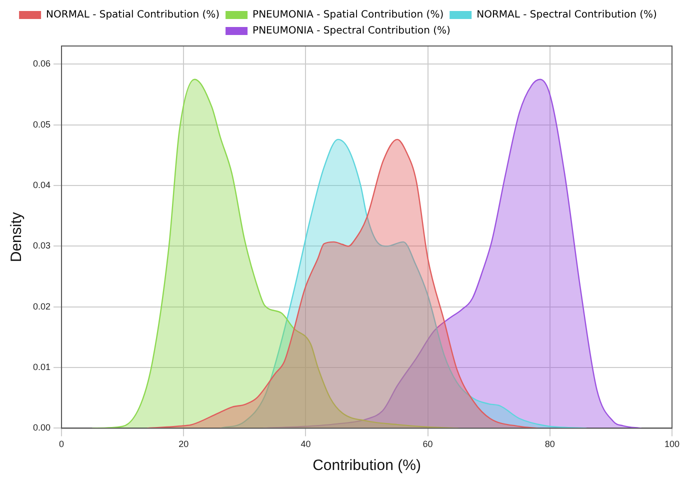 This screenshot has width=697, height=479. Describe the element at coordinates (305, 444) in the screenshot. I see `x-tick-label: 40` at that location.